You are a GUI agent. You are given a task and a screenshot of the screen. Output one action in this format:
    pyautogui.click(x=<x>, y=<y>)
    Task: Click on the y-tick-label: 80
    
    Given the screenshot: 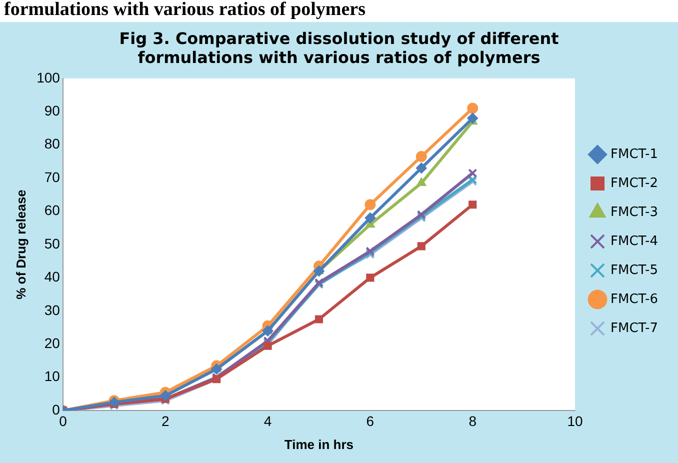 What is the action you would take?
    pyautogui.click(x=52, y=144)
    